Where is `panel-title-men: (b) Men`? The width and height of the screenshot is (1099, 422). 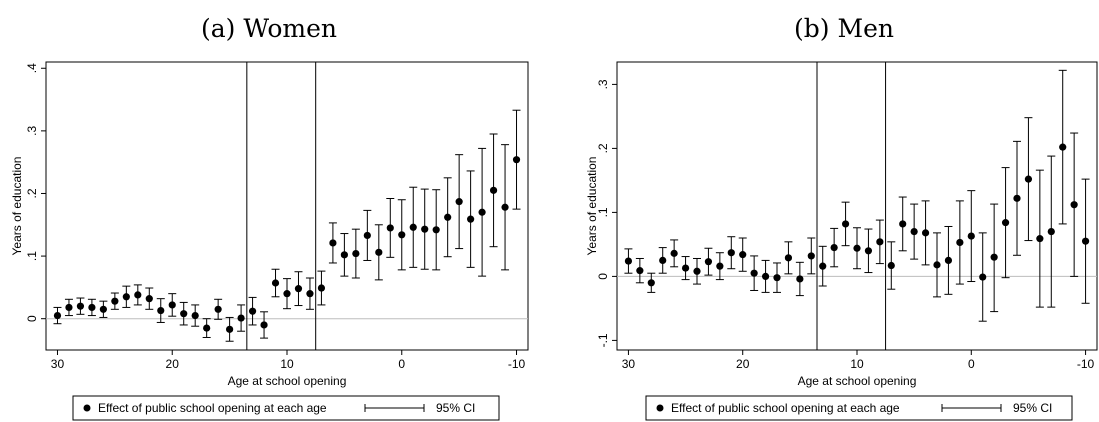 panel-title-men: (b) Men is located at coordinates (844, 28).